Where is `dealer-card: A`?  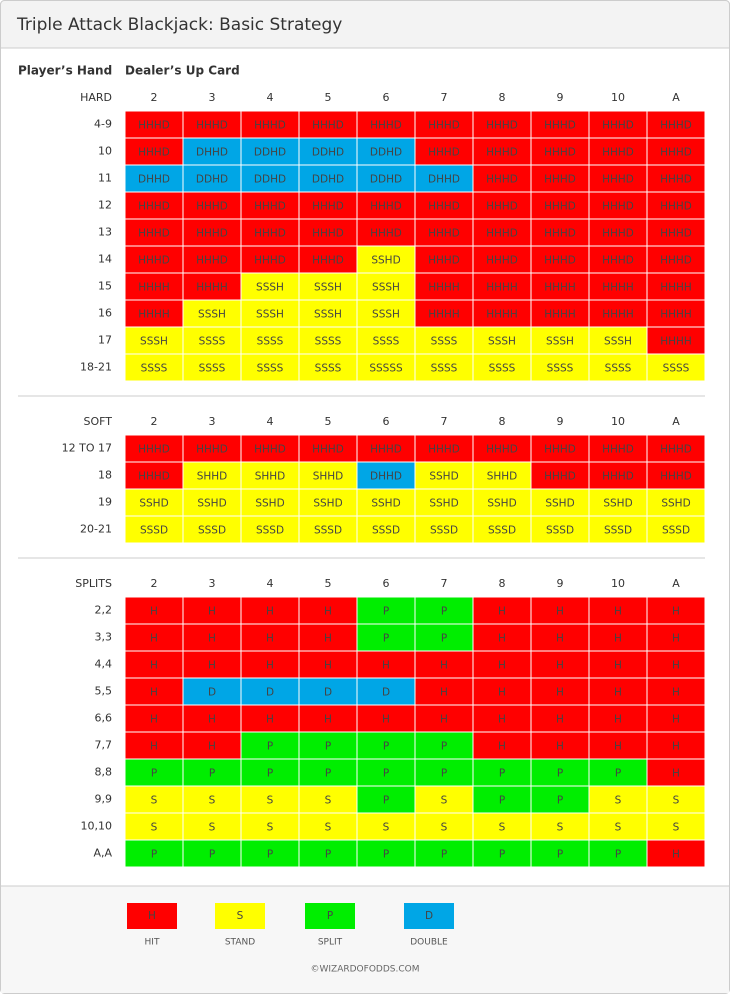 dealer-card: A is located at coordinates (676, 583).